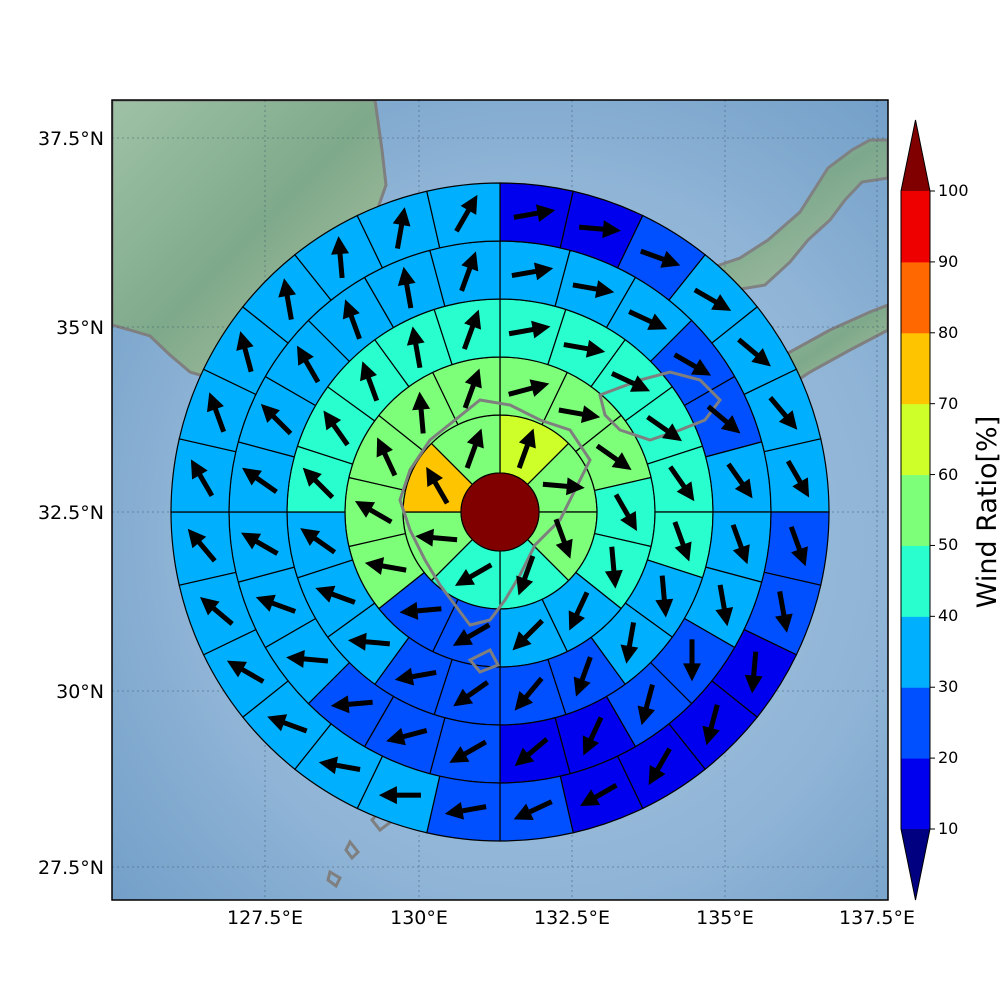  Describe the element at coordinates (917, 510) in the screenshot. I see `colorbar` at that location.